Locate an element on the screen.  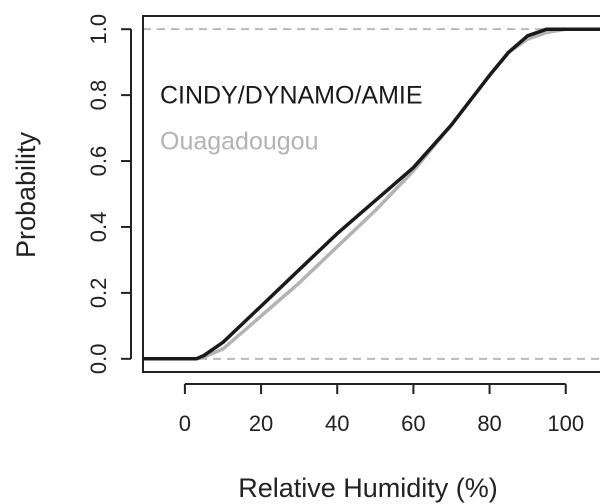
x-tick-label: 100 is located at coordinates (565, 423).